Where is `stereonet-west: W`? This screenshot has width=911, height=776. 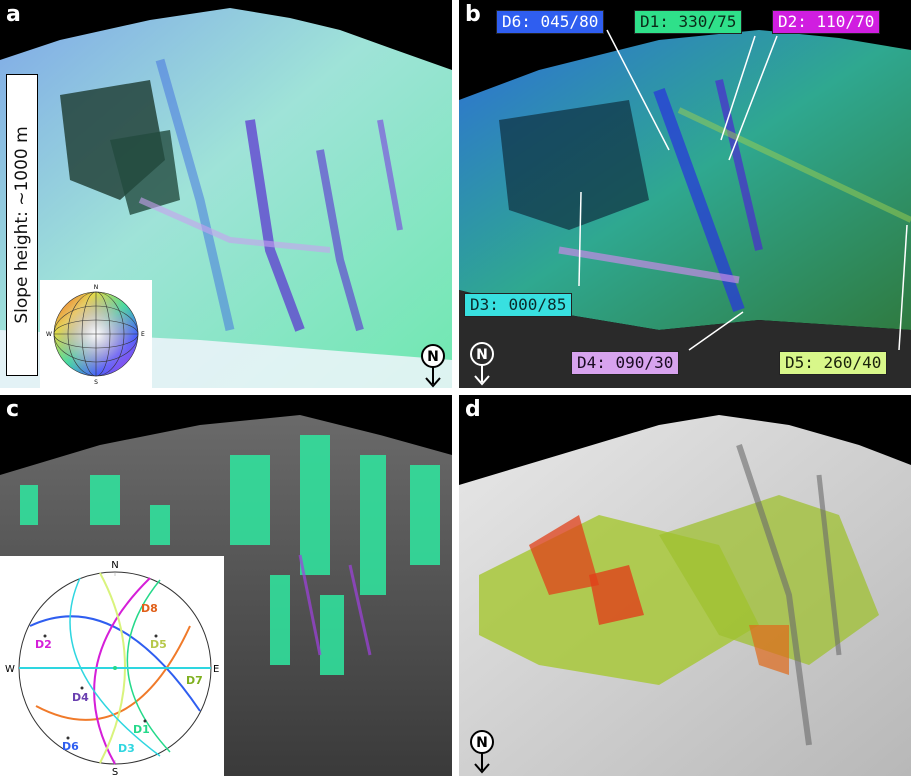 stereonet-west: W is located at coordinates (10, 669).